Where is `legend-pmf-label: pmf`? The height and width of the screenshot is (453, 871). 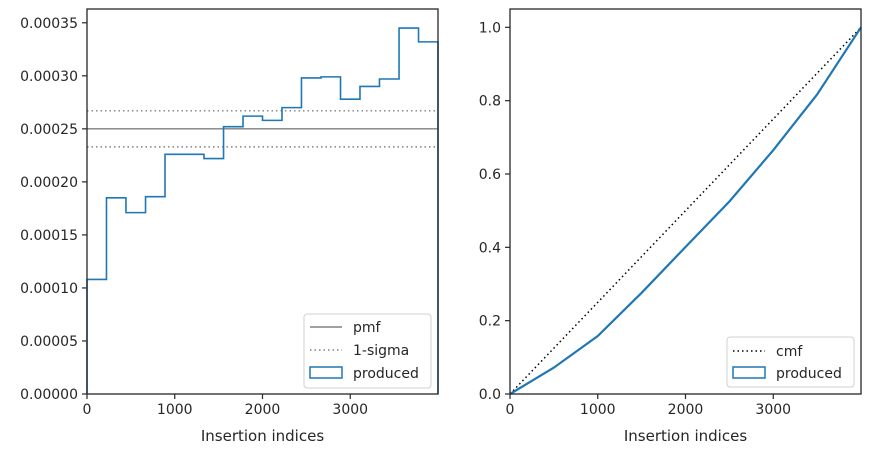 legend-pmf-label: pmf is located at coordinates (367, 328).